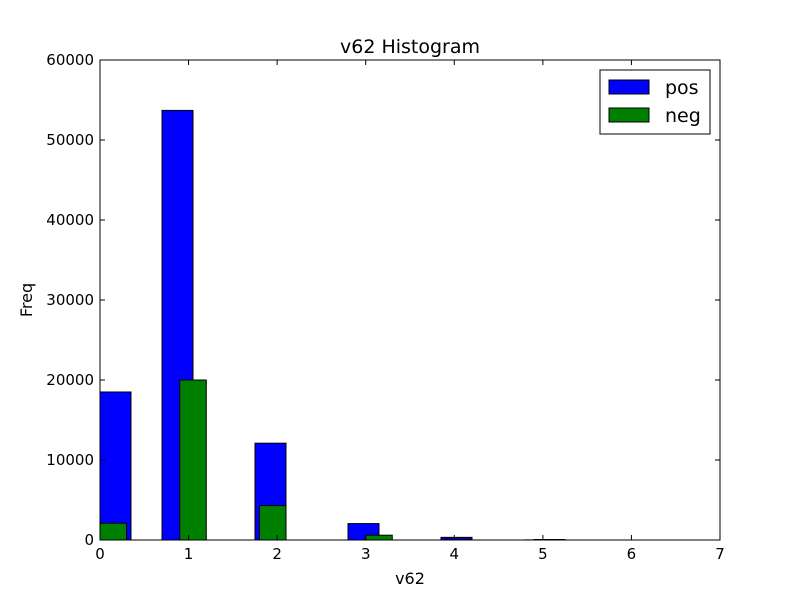 This screenshot has height=600, width=800. What do you see at coordinates (410, 47) in the screenshot?
I see `chart-title: v62 Histogram` at bounding box center [410, 47].